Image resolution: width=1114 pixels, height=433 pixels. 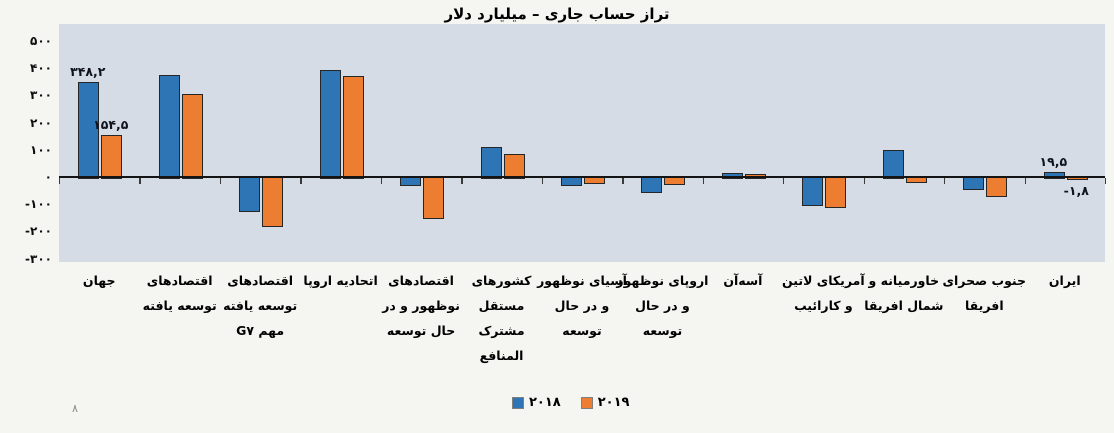 What do you see at coordinates (89, 130) in the screenshot?
I see `bar-۲۰۱۸-0` at bounding box center [89, 130].